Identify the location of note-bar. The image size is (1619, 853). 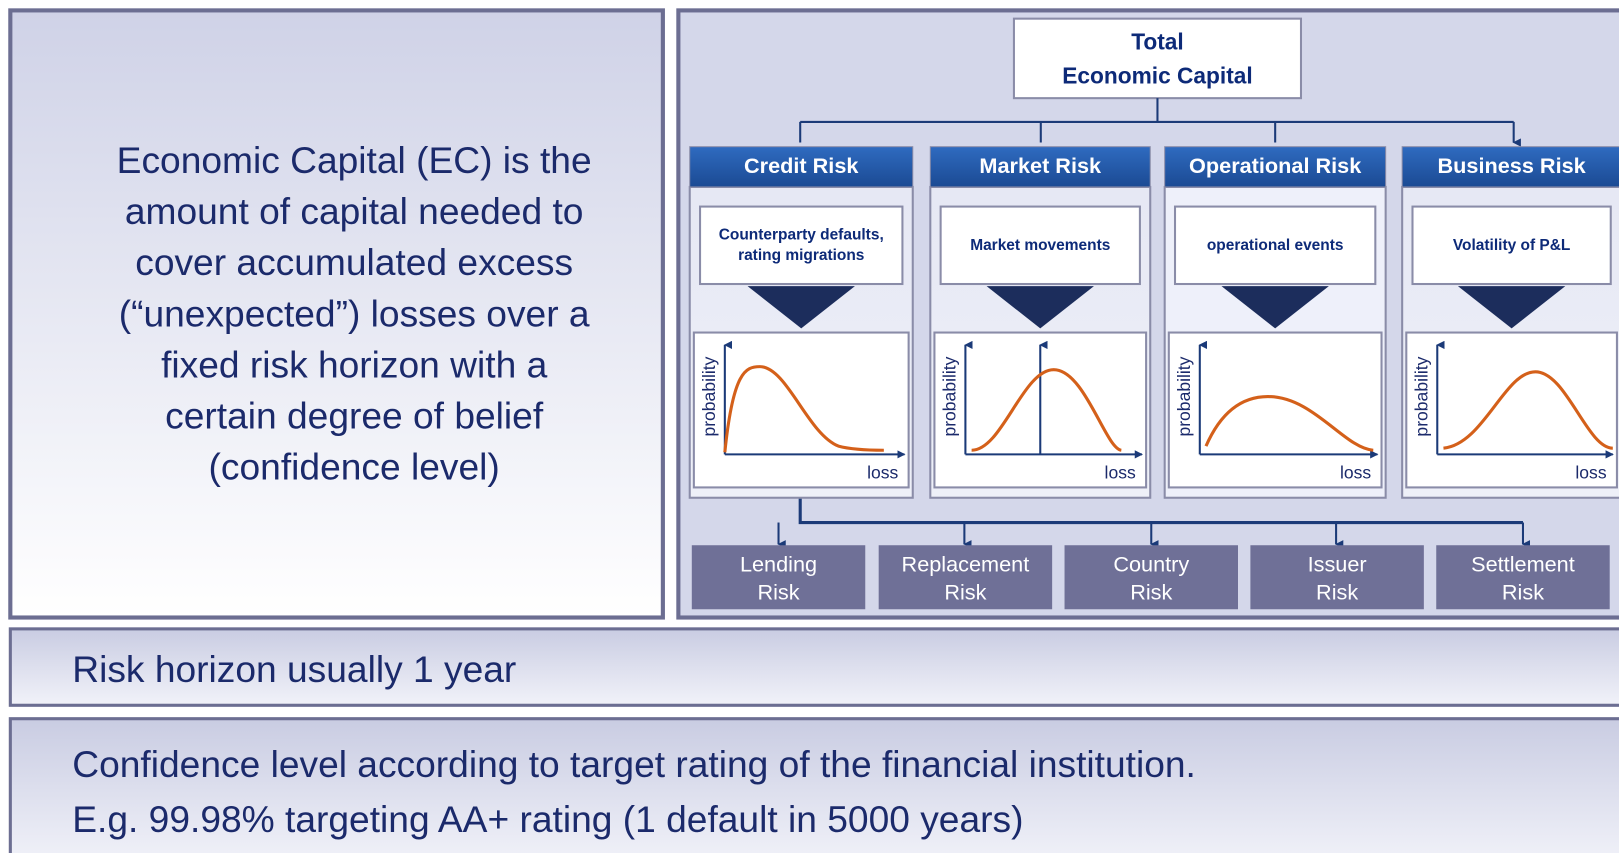
(813, 667).